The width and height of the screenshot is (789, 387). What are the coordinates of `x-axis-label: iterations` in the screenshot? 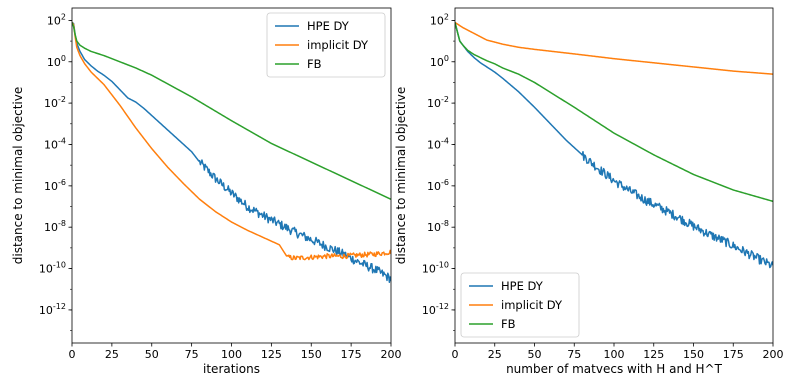 It's located at (231, 369).